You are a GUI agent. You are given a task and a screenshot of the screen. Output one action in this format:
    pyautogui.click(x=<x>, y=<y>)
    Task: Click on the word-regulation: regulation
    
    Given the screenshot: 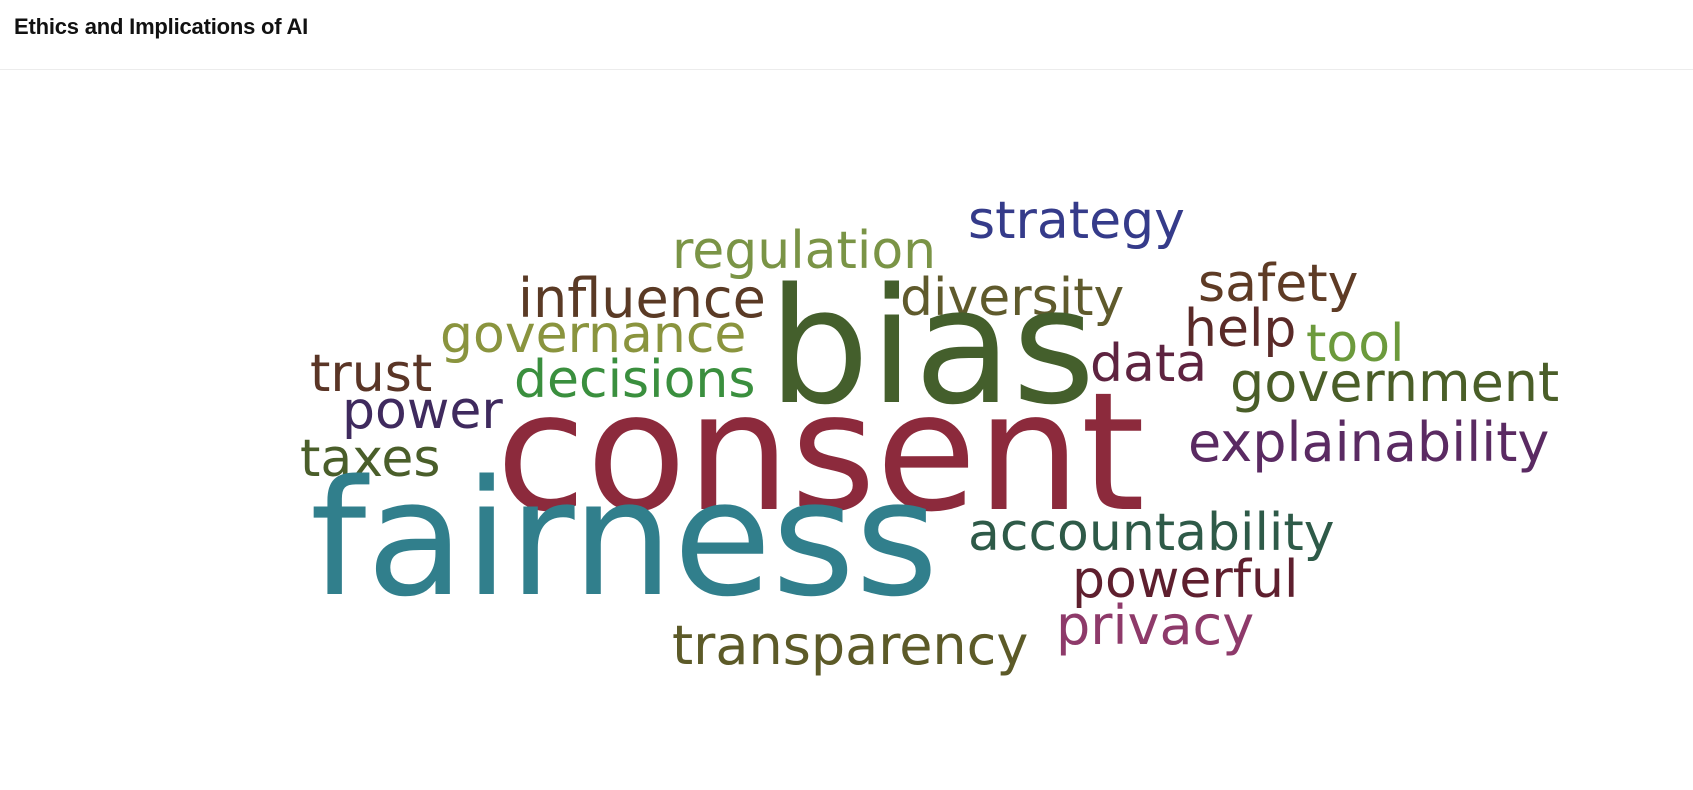 What is the action you would take?
    pyautogui.click(x=804, y=251)
    